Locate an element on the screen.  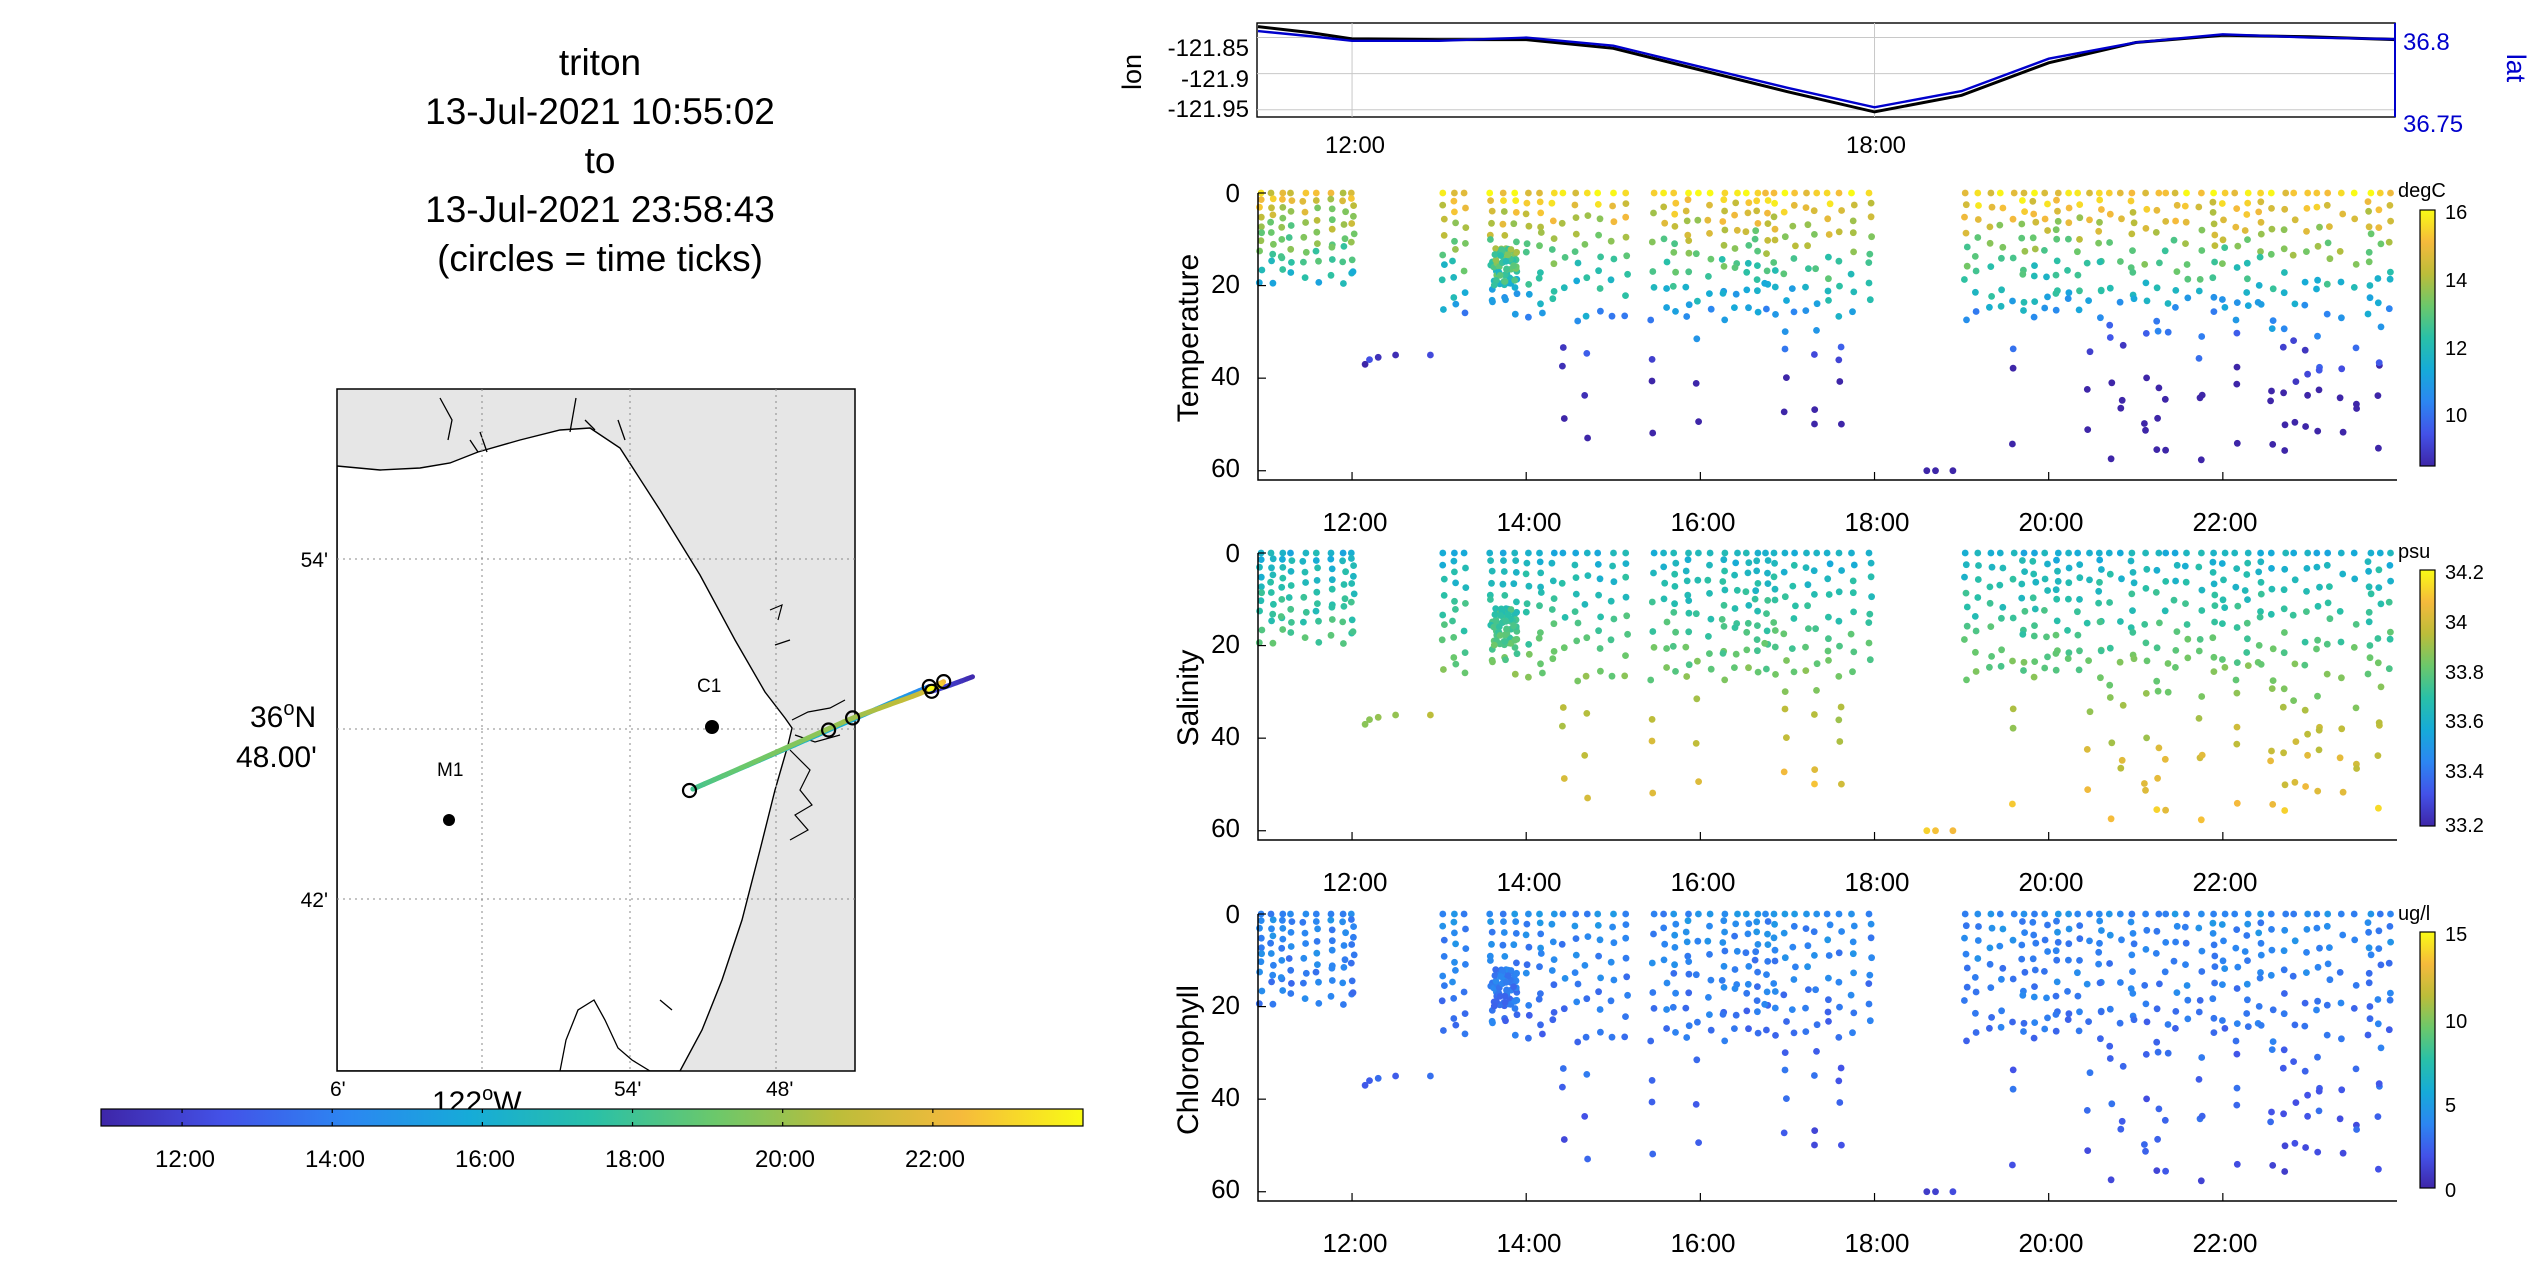
temperature-colorbar is located at coordinates (2427, 338).